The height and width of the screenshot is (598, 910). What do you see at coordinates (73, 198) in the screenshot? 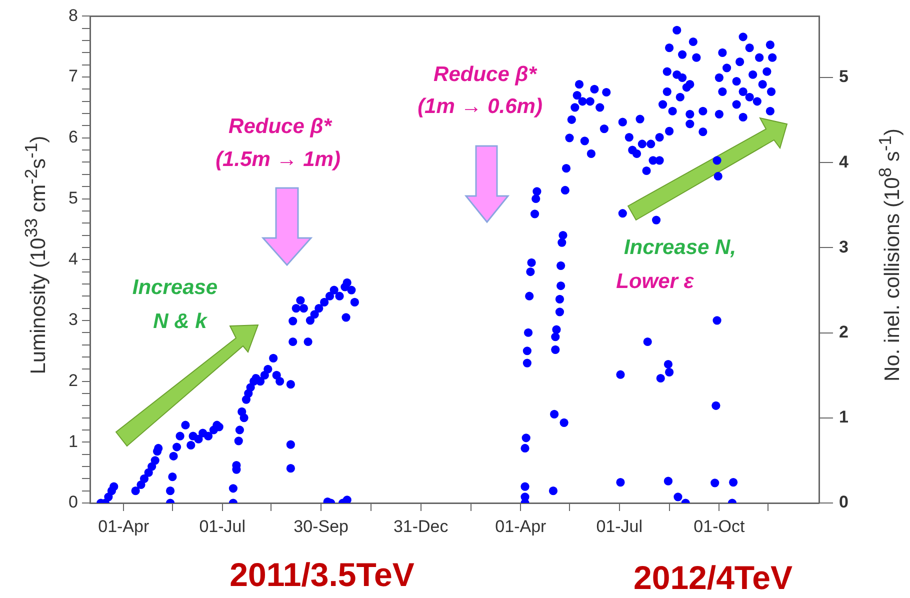
I see `y-tick-label: 5` at bounding box center [73, 198].